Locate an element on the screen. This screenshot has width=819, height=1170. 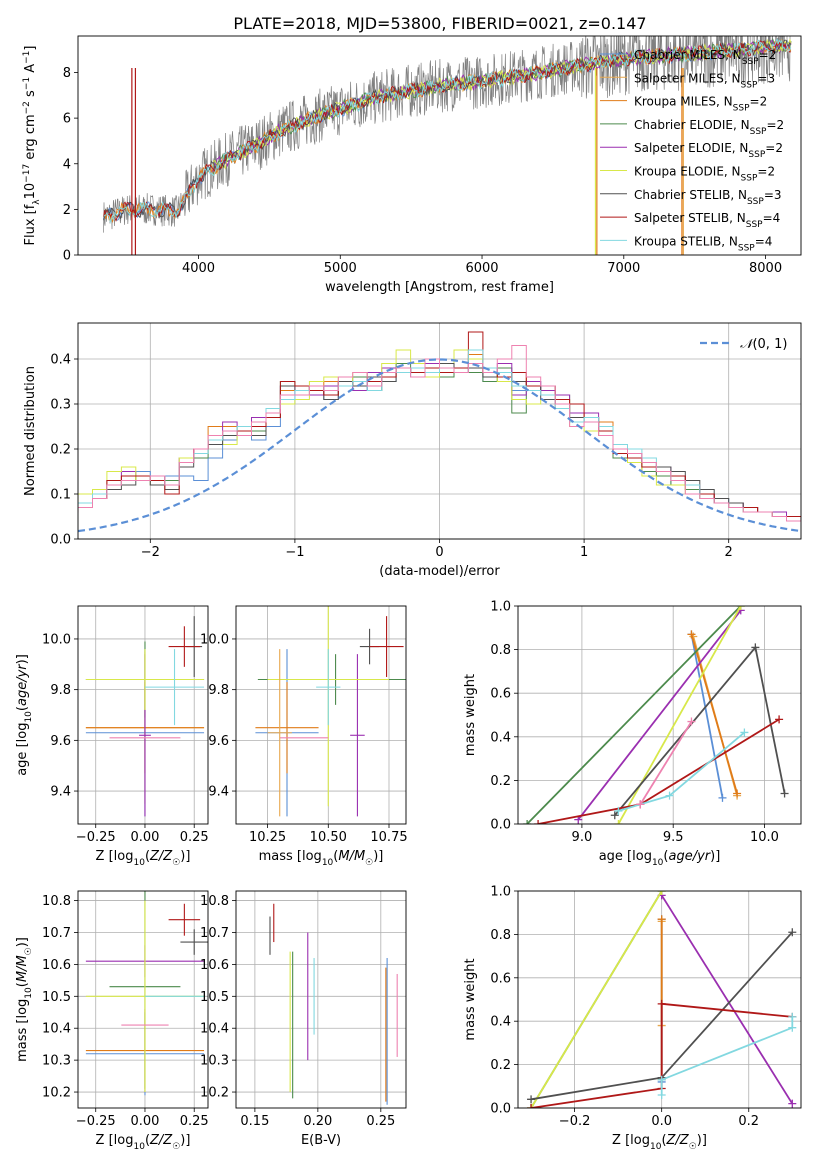
series-line is located at coordinates (714, 714).